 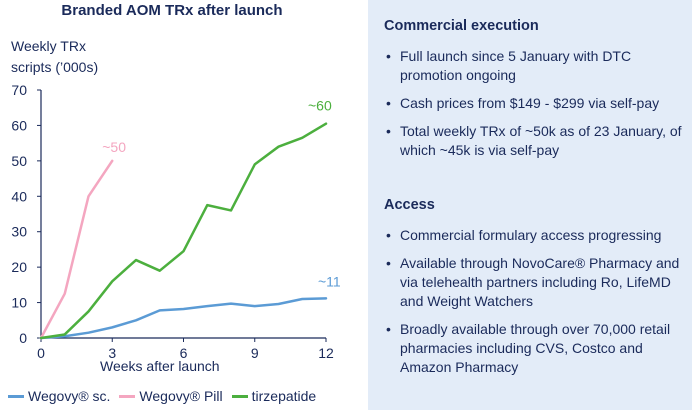 I want to click on series-line-wegovy-sc, so click(x=183, y=318).